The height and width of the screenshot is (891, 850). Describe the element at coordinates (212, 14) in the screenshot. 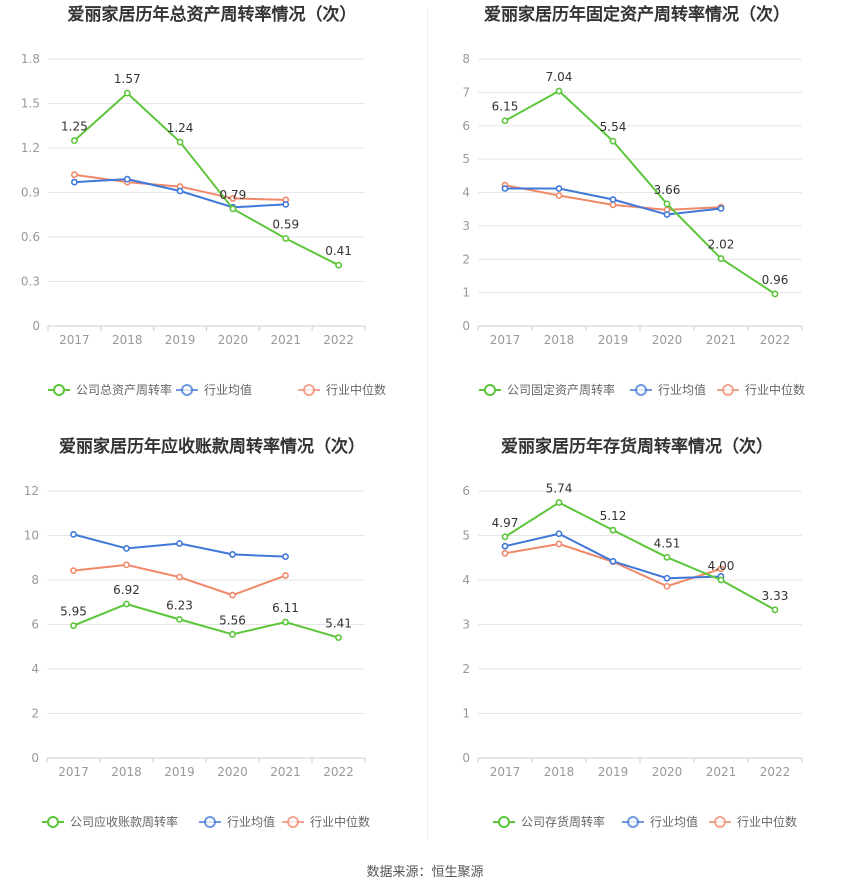

I see `chart-title: 爱丽家居历年总资产周转率情况（次）` at that location.